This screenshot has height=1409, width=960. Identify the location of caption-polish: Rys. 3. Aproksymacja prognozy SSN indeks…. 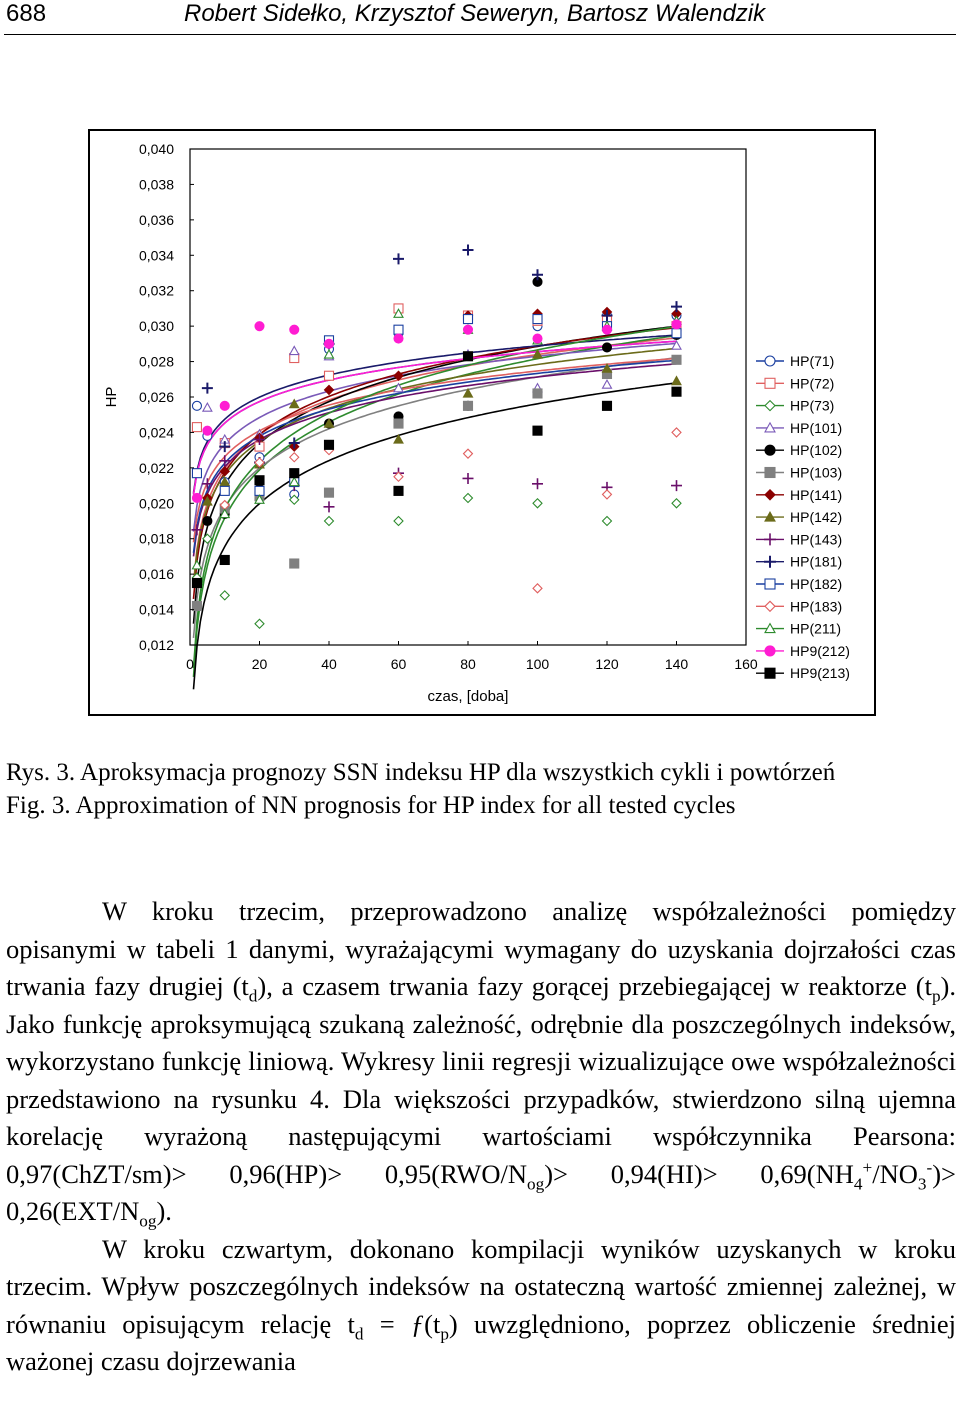
(421, 772).